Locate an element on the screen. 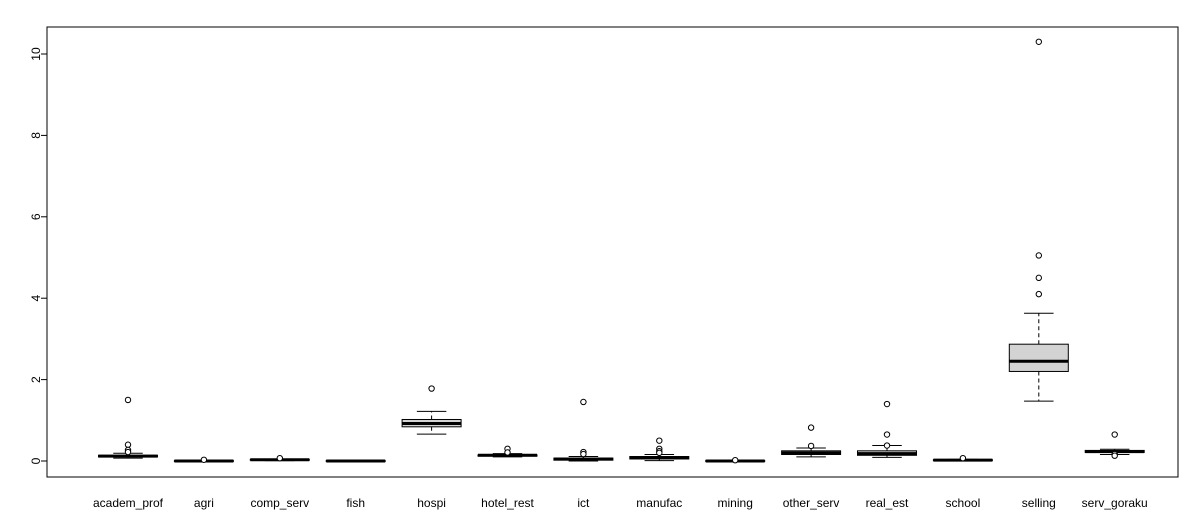 This screenshot has width=1200, height=520. box-school is located at coordinates (962, 458).